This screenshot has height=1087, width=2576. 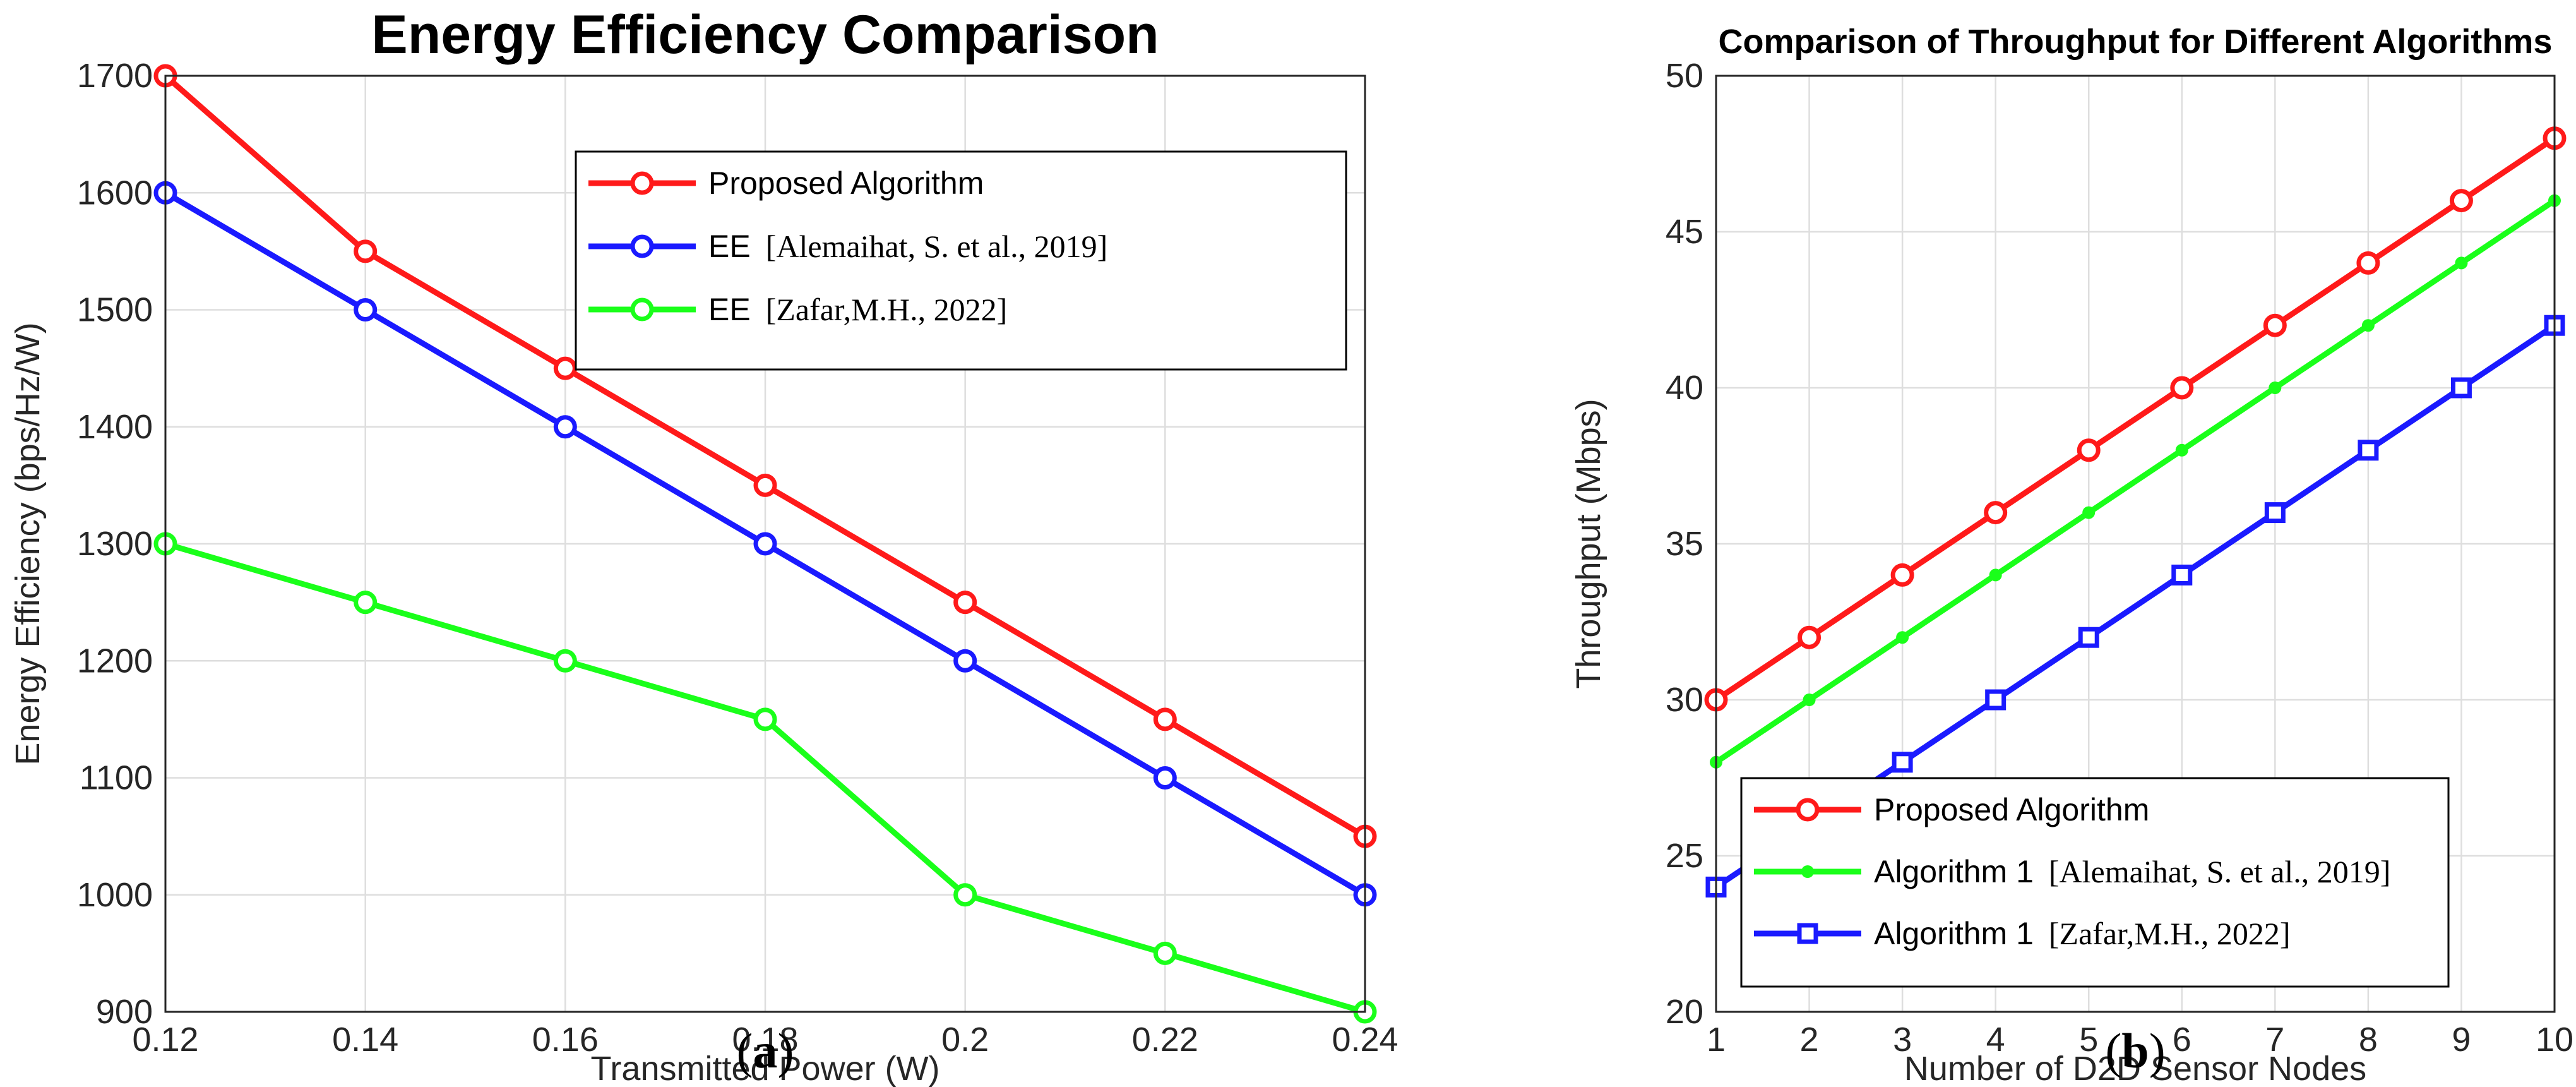 What do you see at coordinates (2132, 871) in the screenshot?
I see `chart-b-legend-label: Algorithm 1 [Alemaihat, S. et al., 2019]` at bounding box center [2132, 871].